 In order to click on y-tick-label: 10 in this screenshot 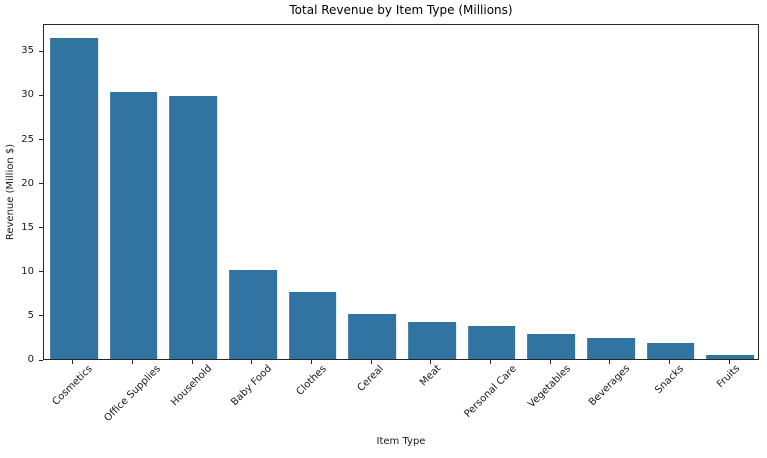, I will do `click(27, 271)`.